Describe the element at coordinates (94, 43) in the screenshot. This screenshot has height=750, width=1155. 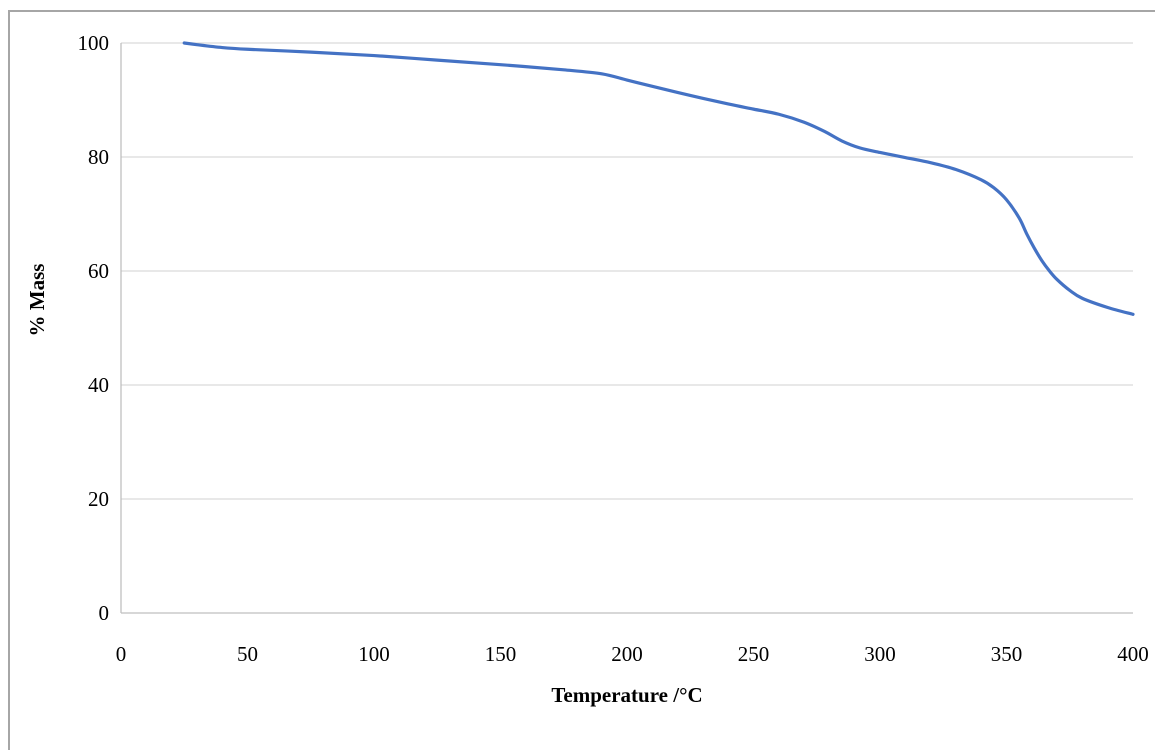
I see `y-tick-label: 100` at that location.